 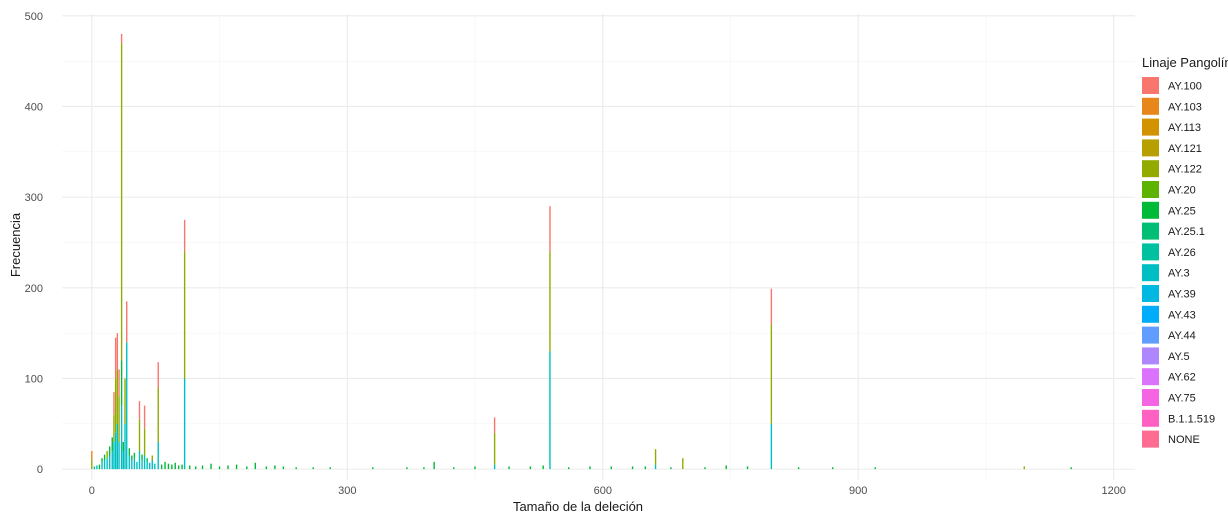 I want to click on x-tick-label: 900, so click(x=858, y=491).